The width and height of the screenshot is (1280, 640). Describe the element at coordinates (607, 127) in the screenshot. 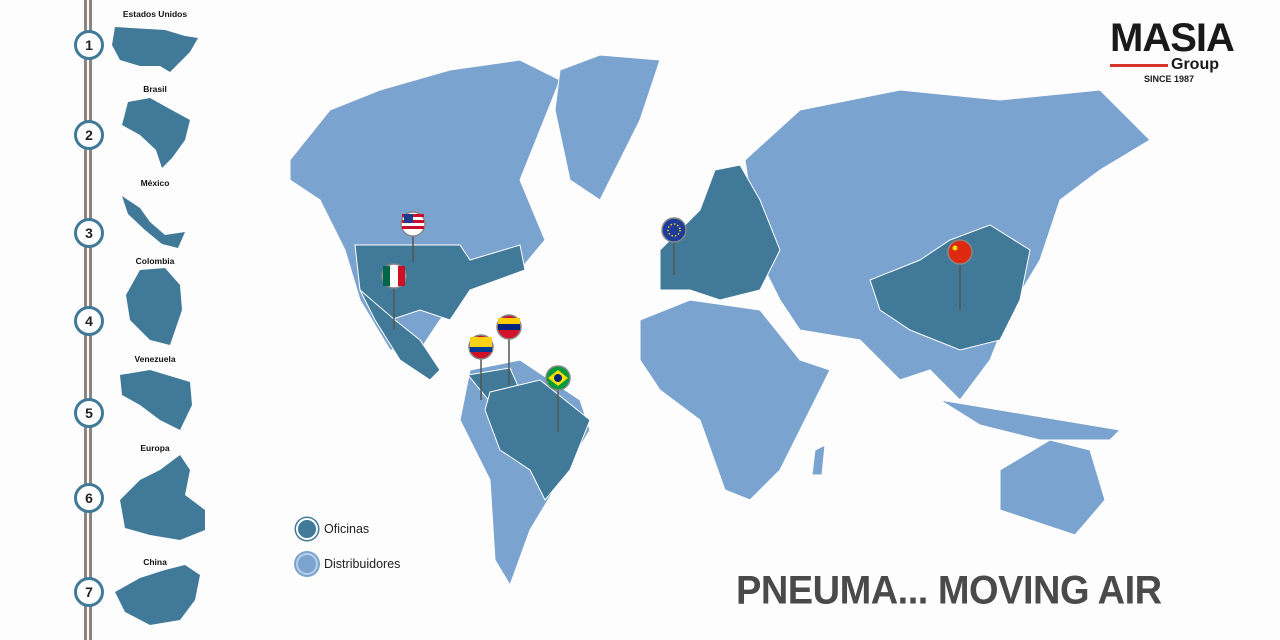

I see `greenland-region` at that location.